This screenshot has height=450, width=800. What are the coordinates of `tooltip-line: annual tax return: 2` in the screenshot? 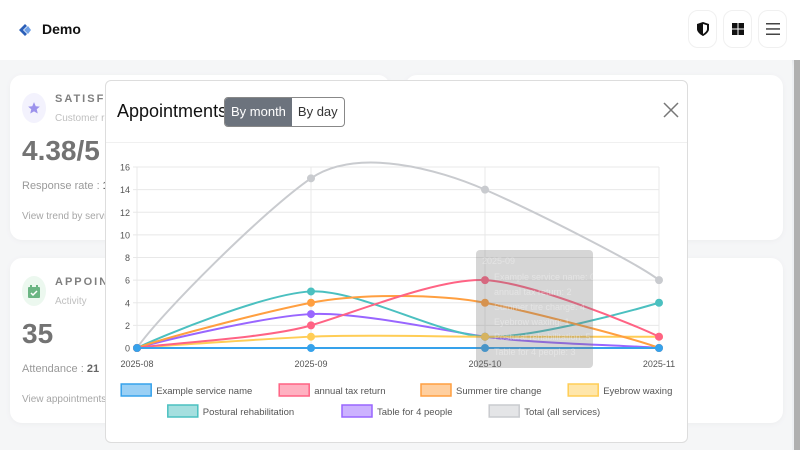 It's located at (533, 292).